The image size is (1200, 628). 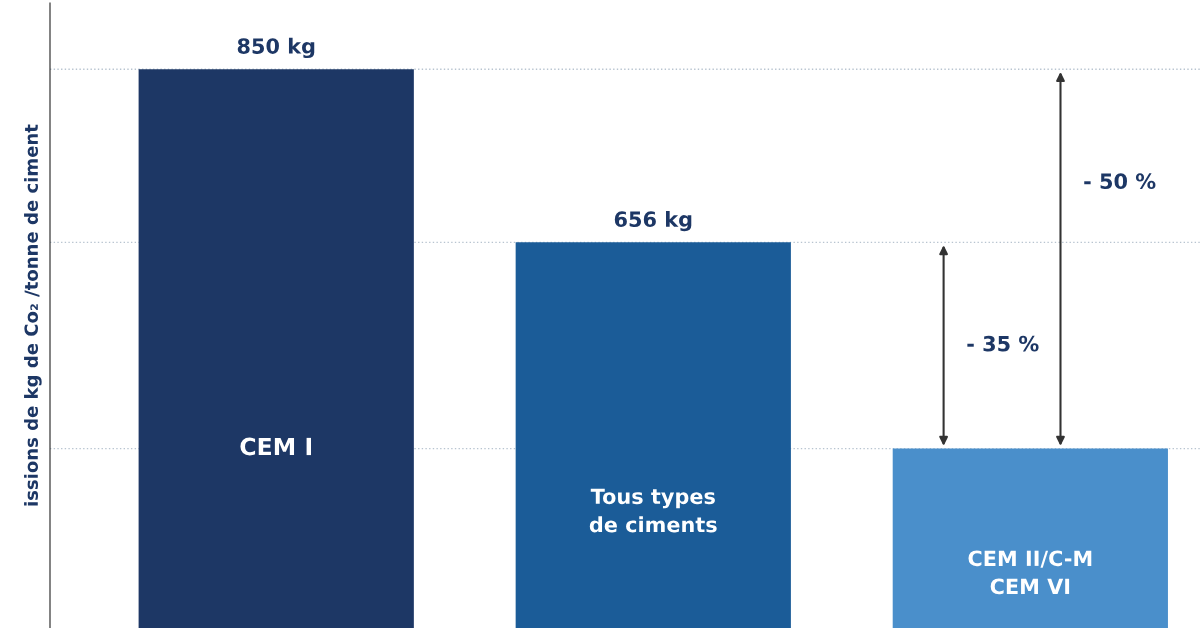 I want to click on annotation: - 35 %, so click(x=1003, y=343).